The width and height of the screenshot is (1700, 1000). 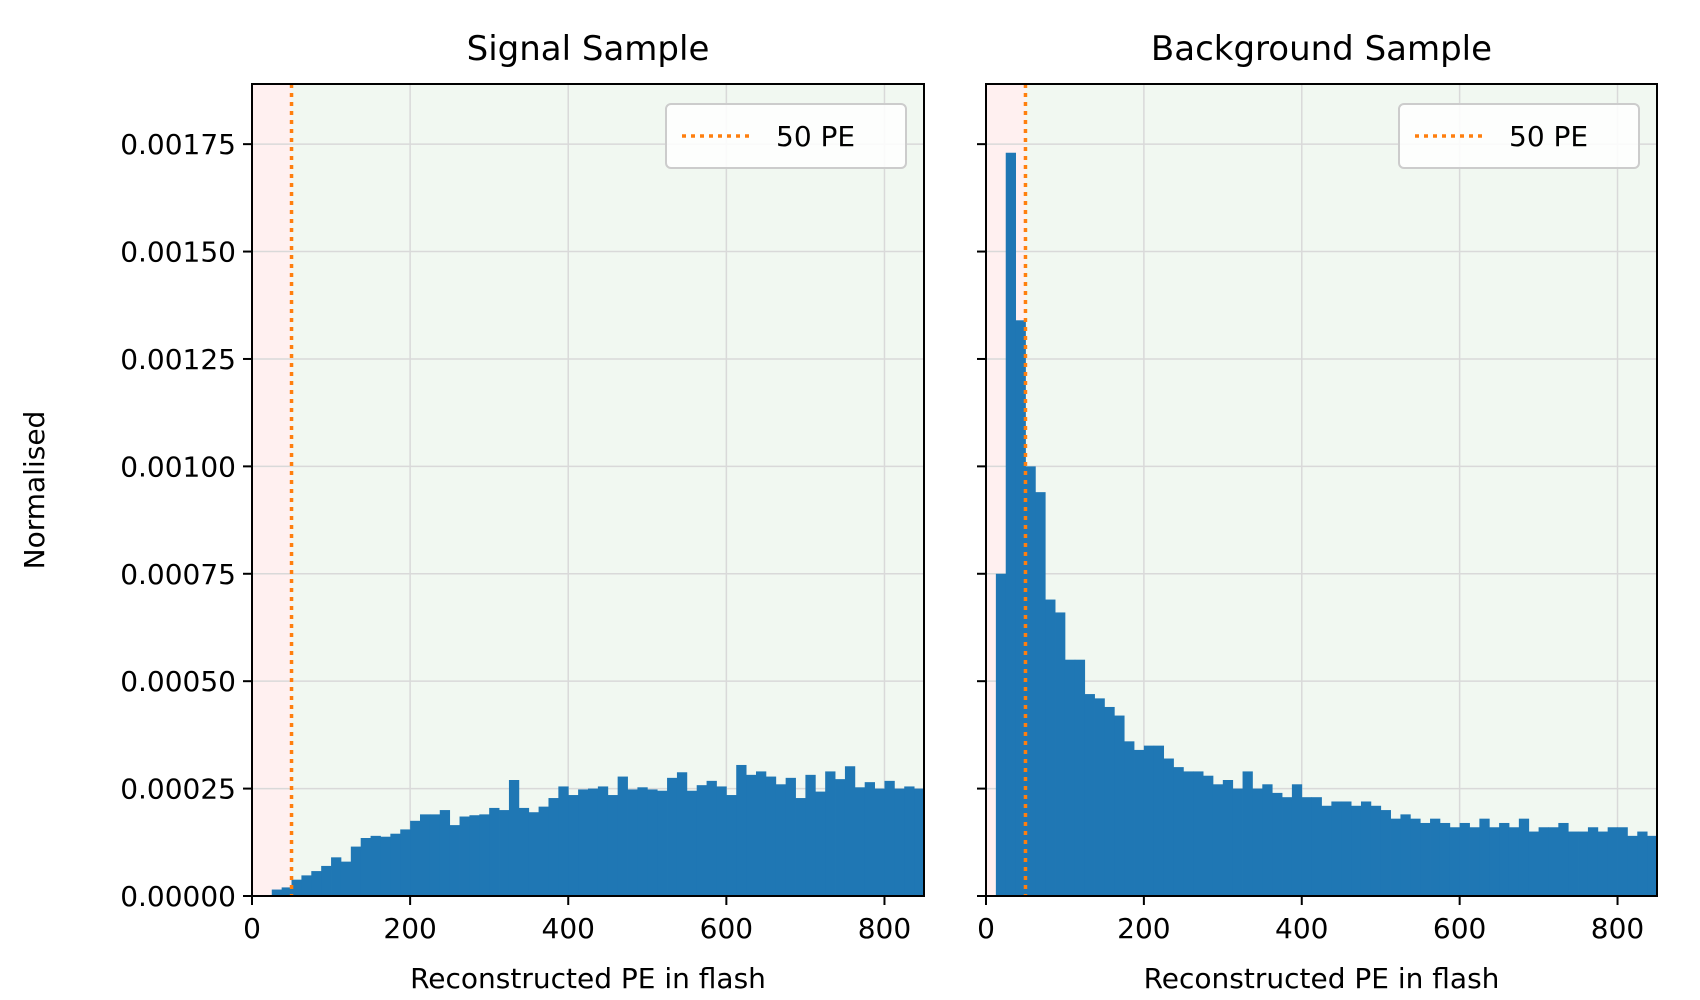 What do you see at coordinates (1321, 49) in the screenshot?
I see `chart-title: Background Sample` at bounding box center [1321, 49].